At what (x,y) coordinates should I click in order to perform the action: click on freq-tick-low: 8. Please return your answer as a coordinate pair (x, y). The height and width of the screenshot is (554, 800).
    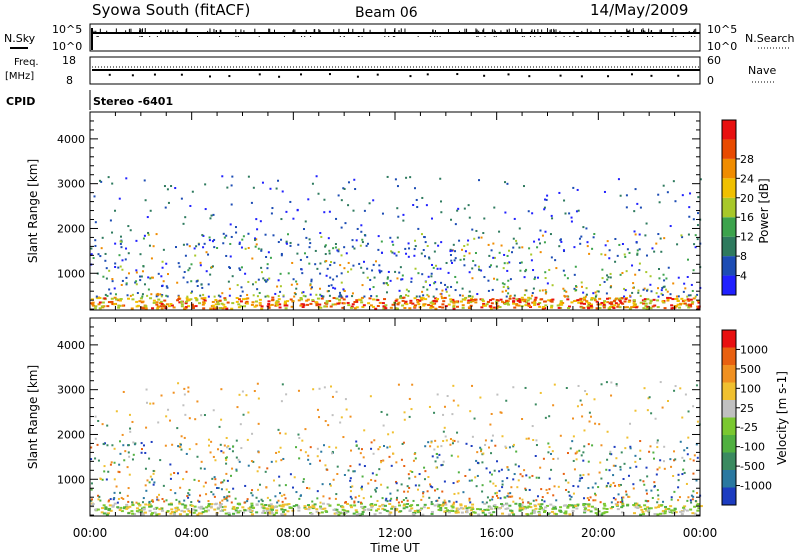
    Looking at the image, I should click on (69, 80).